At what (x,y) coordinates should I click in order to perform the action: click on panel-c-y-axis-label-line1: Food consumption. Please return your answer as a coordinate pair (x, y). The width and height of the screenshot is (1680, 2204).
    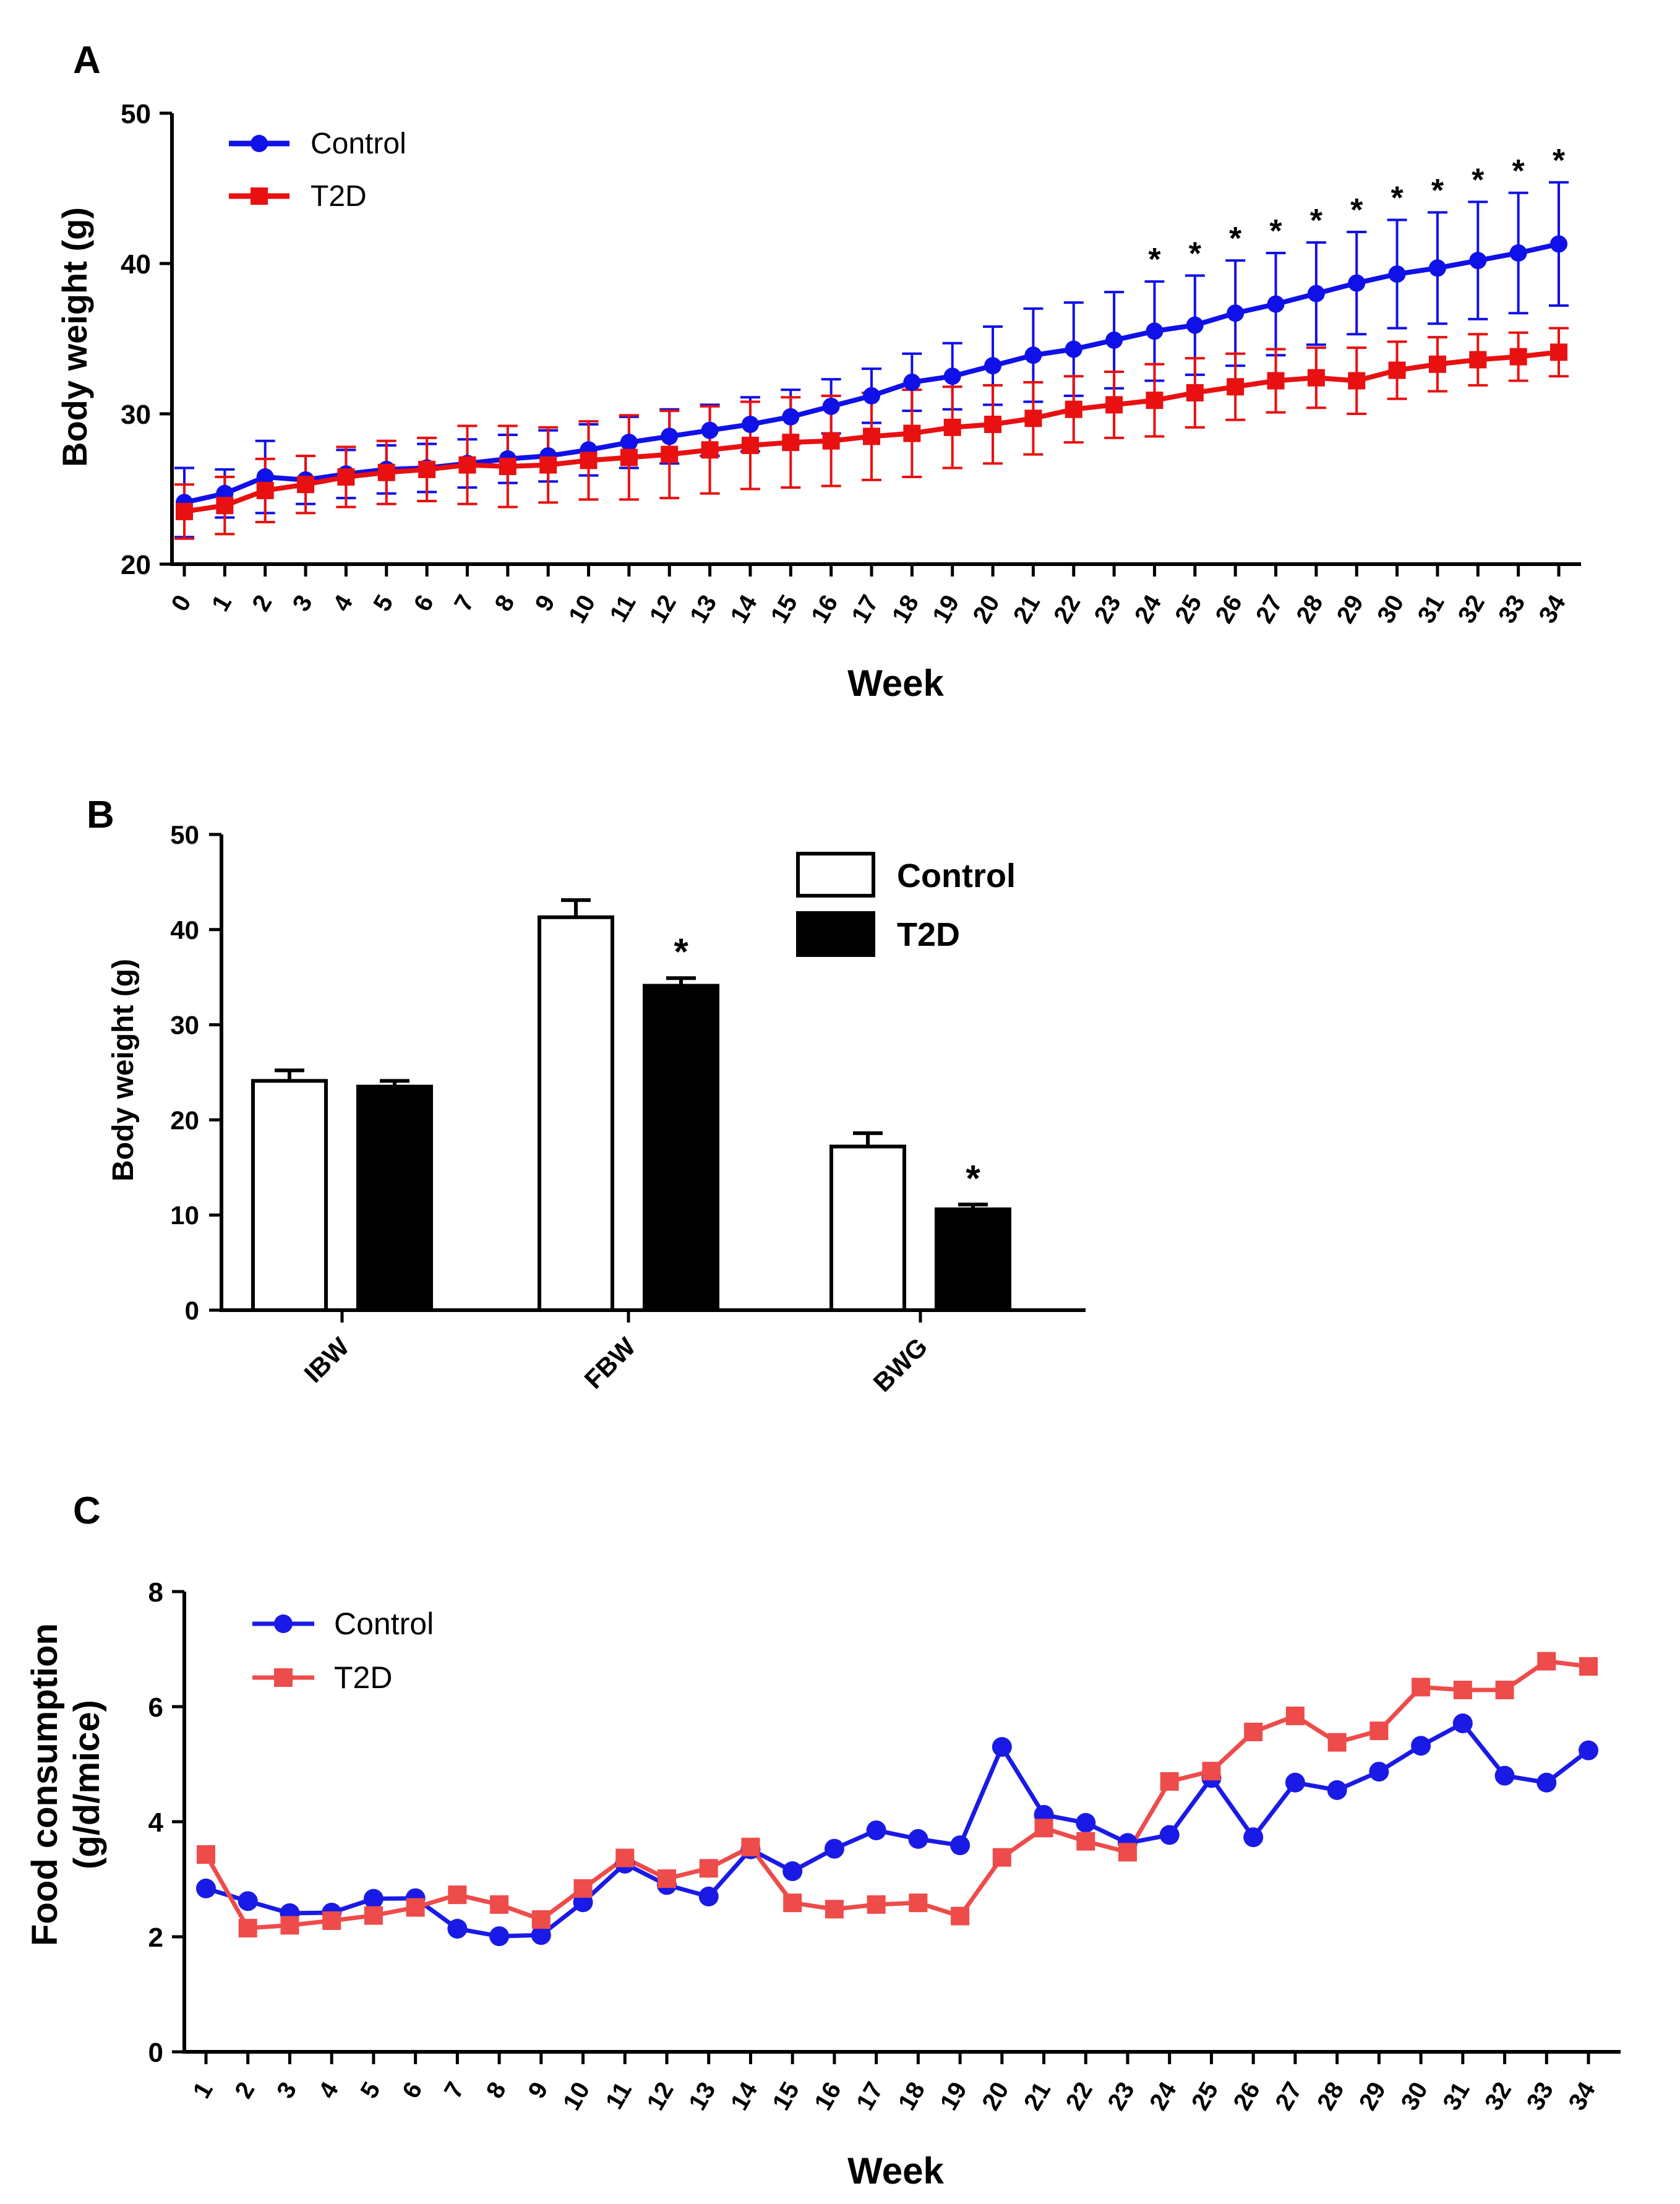
    Looking at the image, I should click on (45, 1784).